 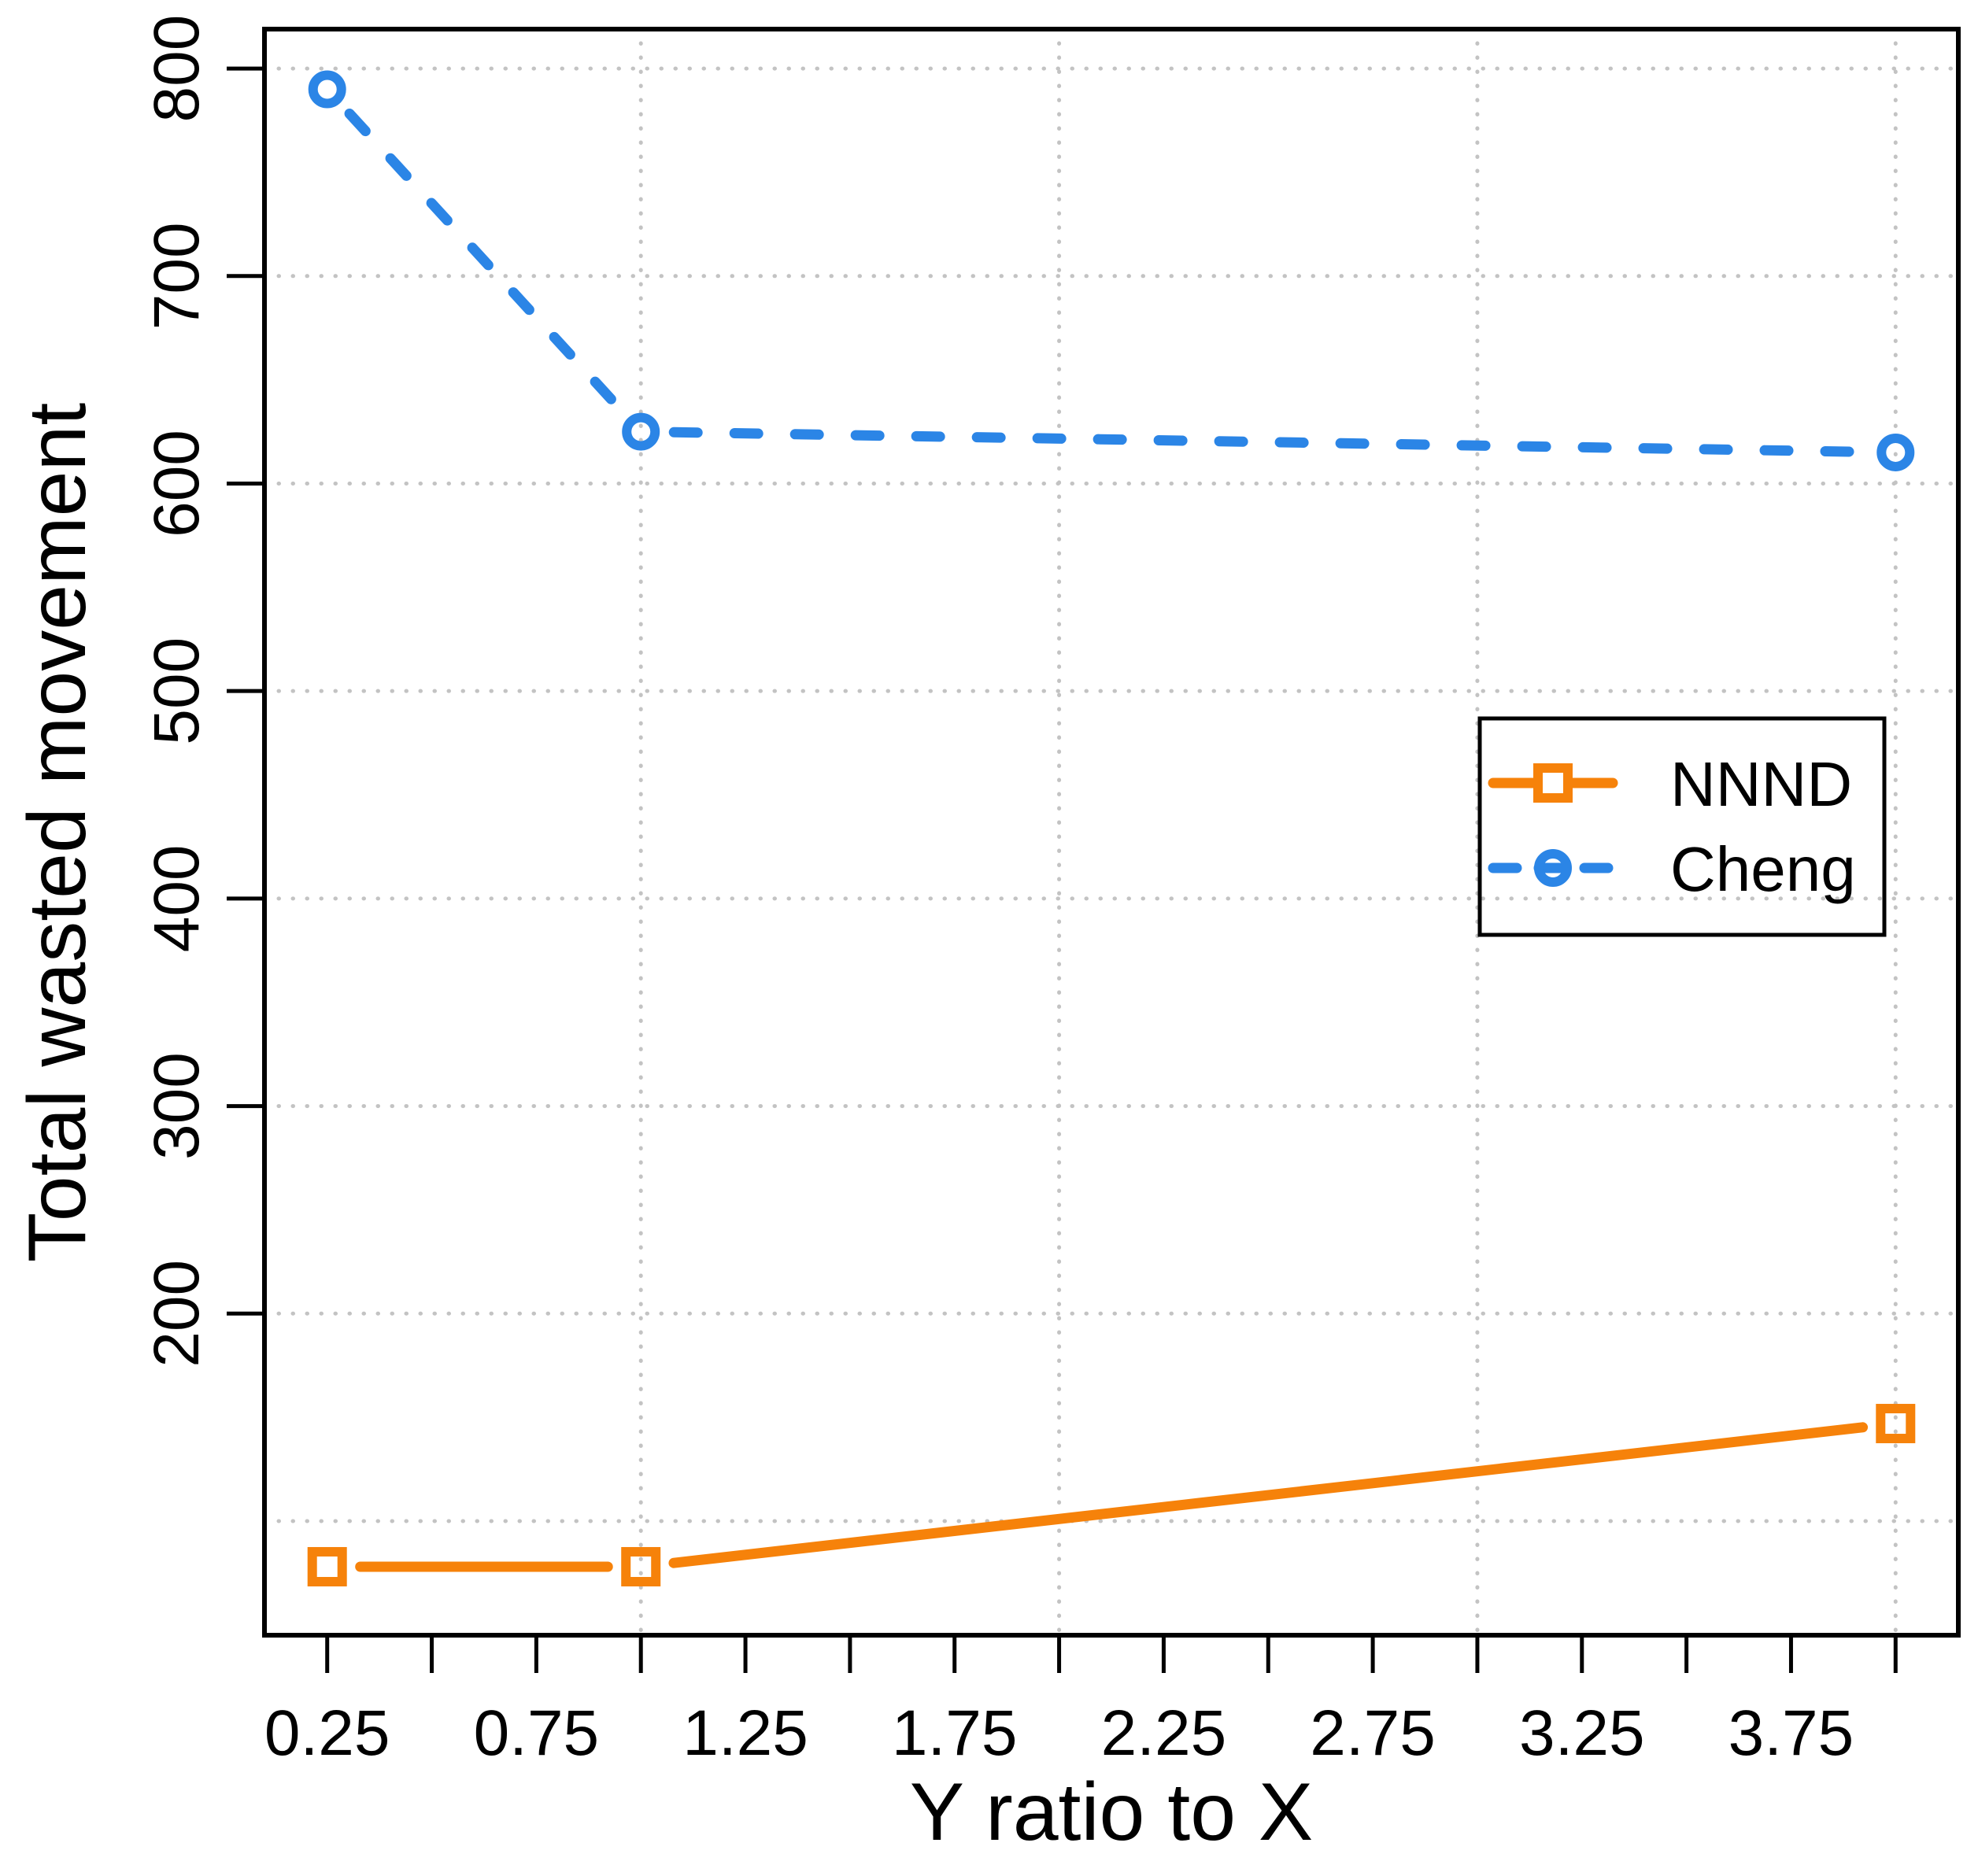 What do you see at coordinates (537, 1733) in the screenshot?
I see `x-tick-label: 0.75` at bounding box center [537, 1733].